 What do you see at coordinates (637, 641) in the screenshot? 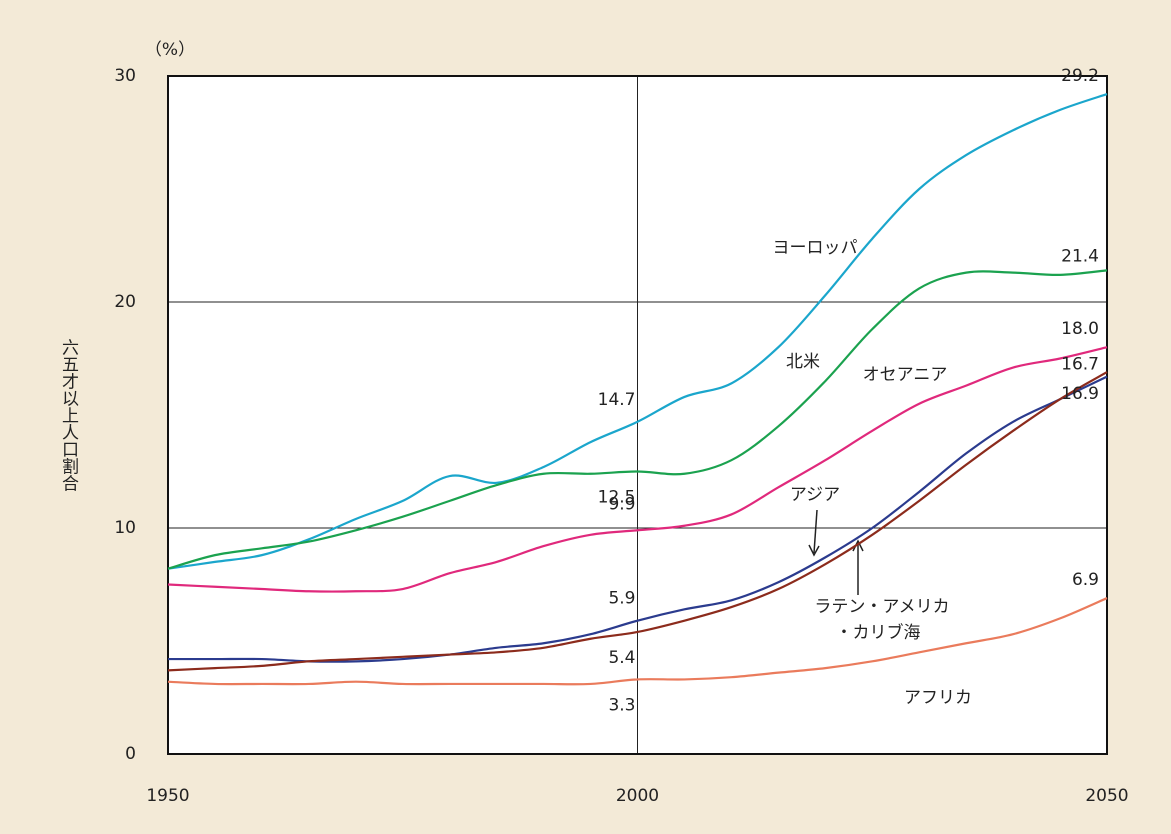
I see `series-line` at bounding box center [637, 641].